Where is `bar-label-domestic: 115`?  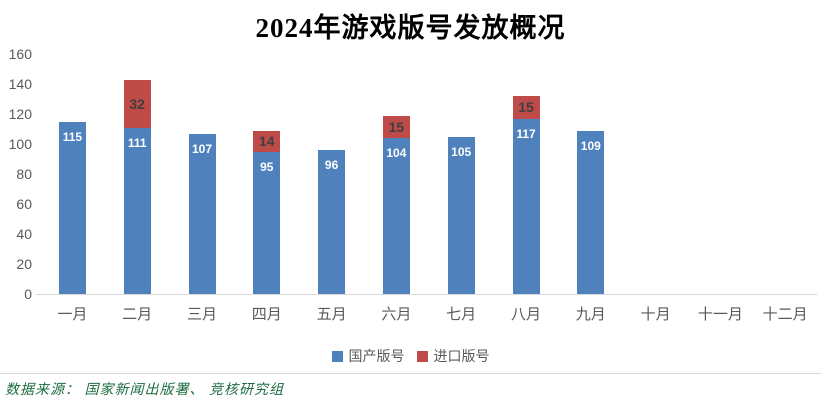
bar-label-domestic: 115 is located at coordinates (72, 136).